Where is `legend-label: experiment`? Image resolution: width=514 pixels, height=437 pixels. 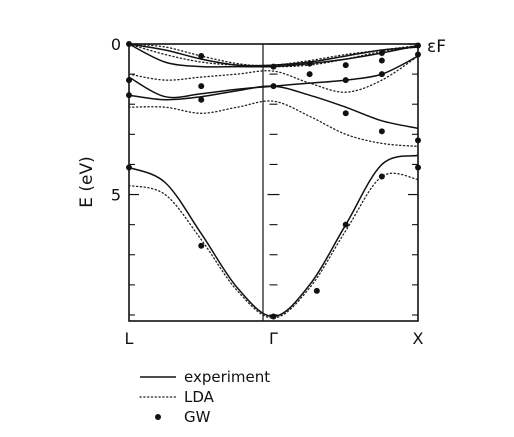
legend-label: experiment is located at coordinates (227, 377).